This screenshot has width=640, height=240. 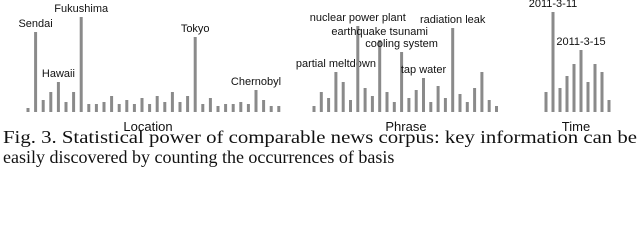 What do you see at coordinates (35, 24) in the screenshot?
I see `bar-label: Sendai` at bounding box center [35, 24].